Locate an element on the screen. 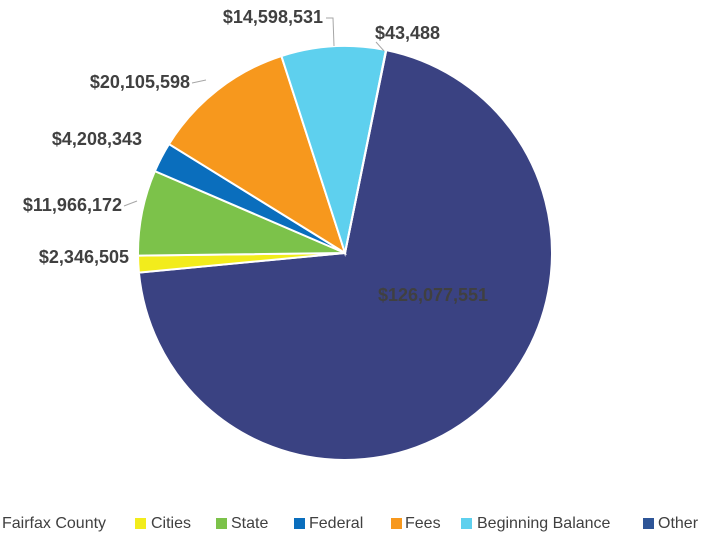  legend-label: Fairfax County is located at coordinates (54, 523).